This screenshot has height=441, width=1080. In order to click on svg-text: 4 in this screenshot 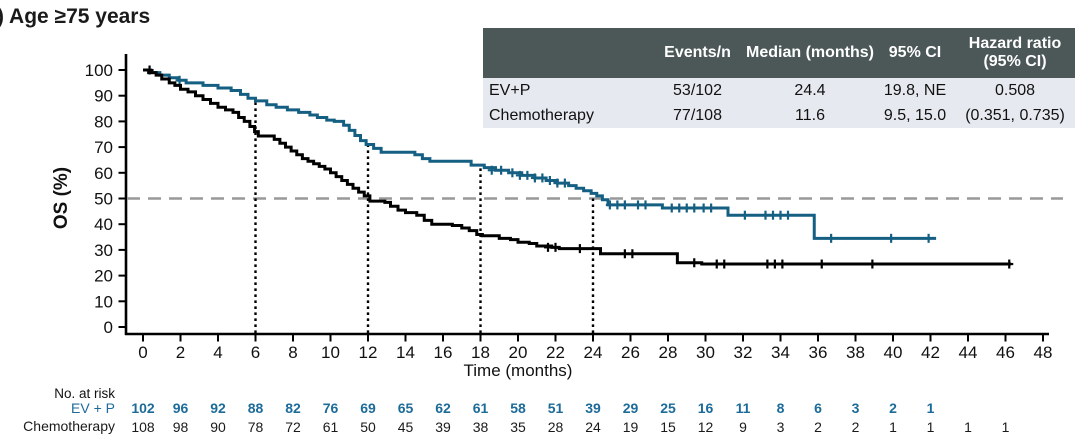, I will do `click(217, 352)`.